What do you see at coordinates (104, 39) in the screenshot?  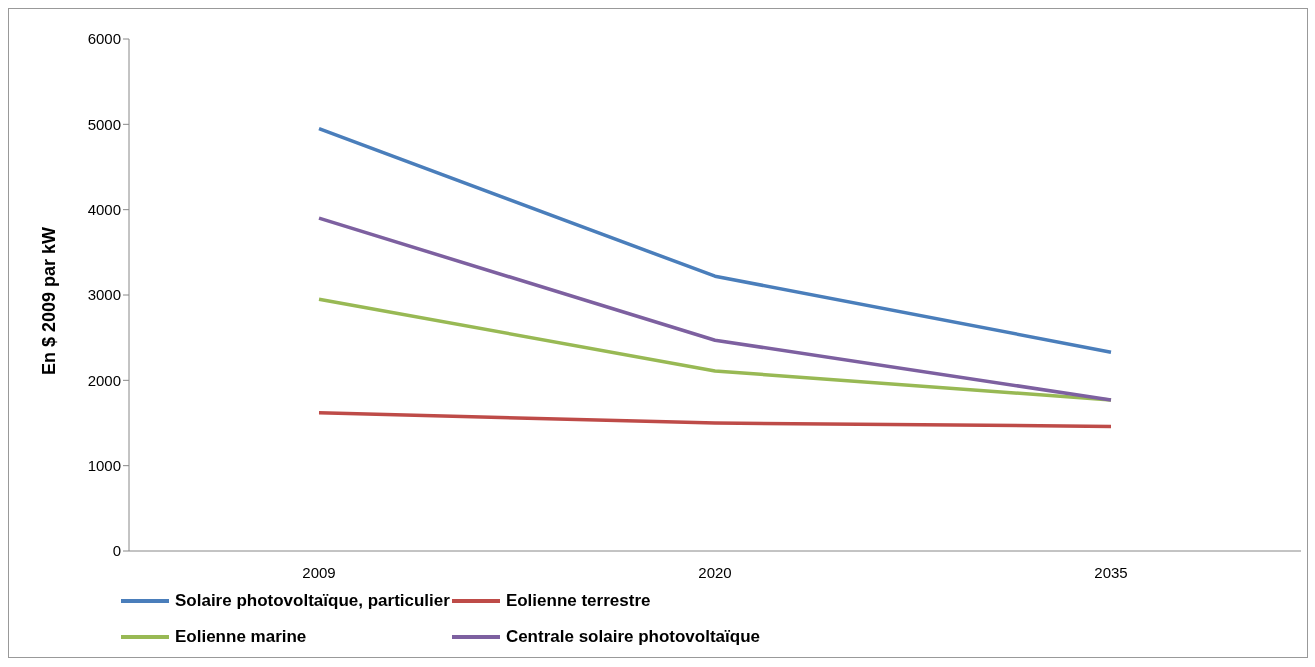 I see `y-tick-label: 6000` at bounding box center [104, 39].